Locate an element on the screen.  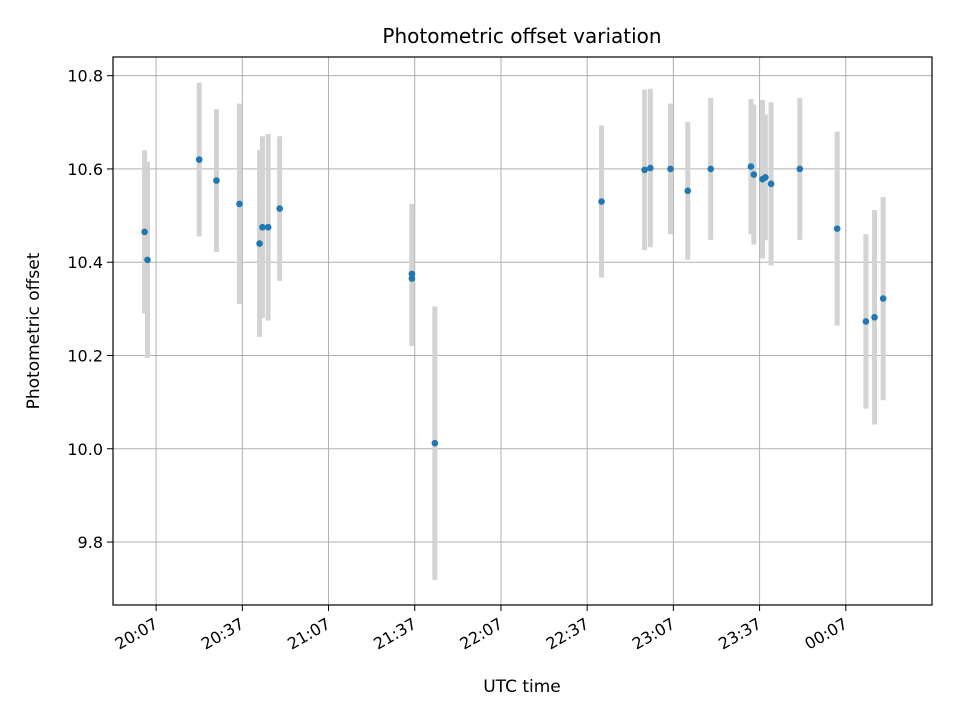
y-tick-label: 10.2 is located at coordinates (85, 355).